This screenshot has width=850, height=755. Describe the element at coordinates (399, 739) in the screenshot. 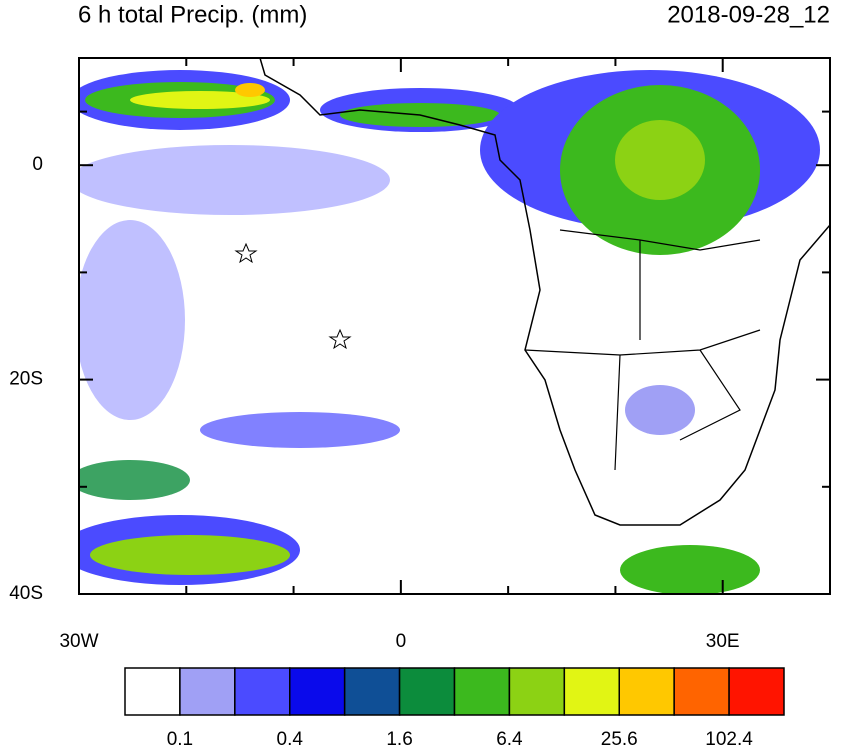

I see `colorbar-label: 1.6` at that location.